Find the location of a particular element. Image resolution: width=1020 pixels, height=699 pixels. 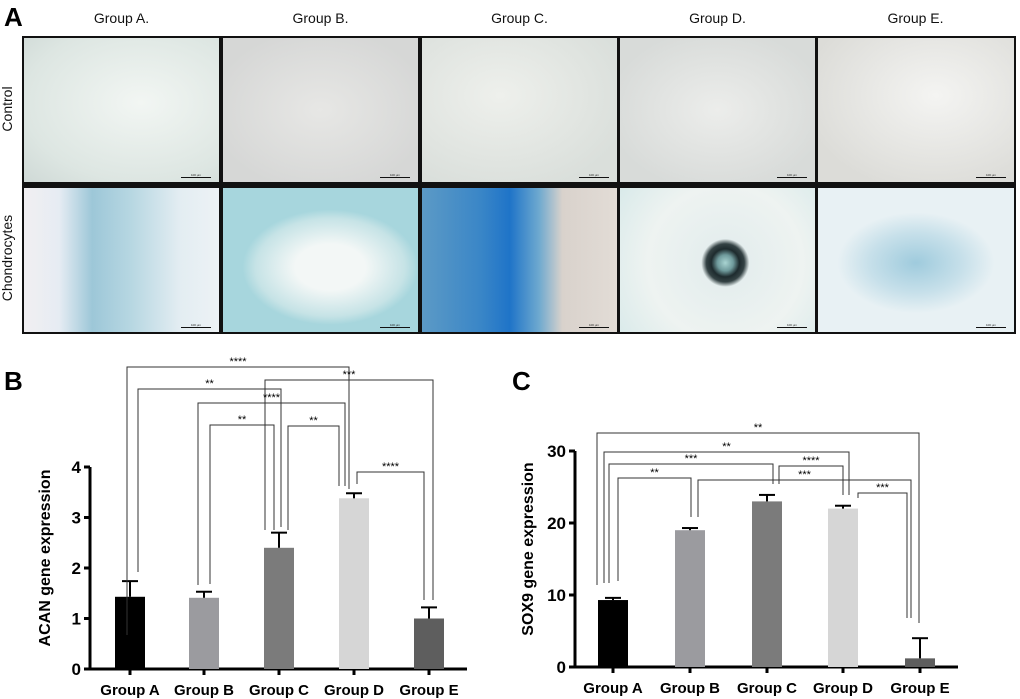

column-title-group-b: Group B. is located at coordinates (320, 18).